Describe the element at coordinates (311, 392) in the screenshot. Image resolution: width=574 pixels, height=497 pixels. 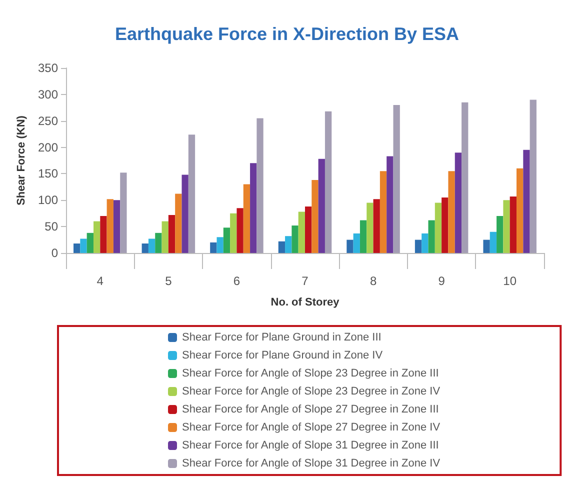
I see `legend-label: Shear Force for Angle of Slope 23 Degree in Zone IV` at that location.